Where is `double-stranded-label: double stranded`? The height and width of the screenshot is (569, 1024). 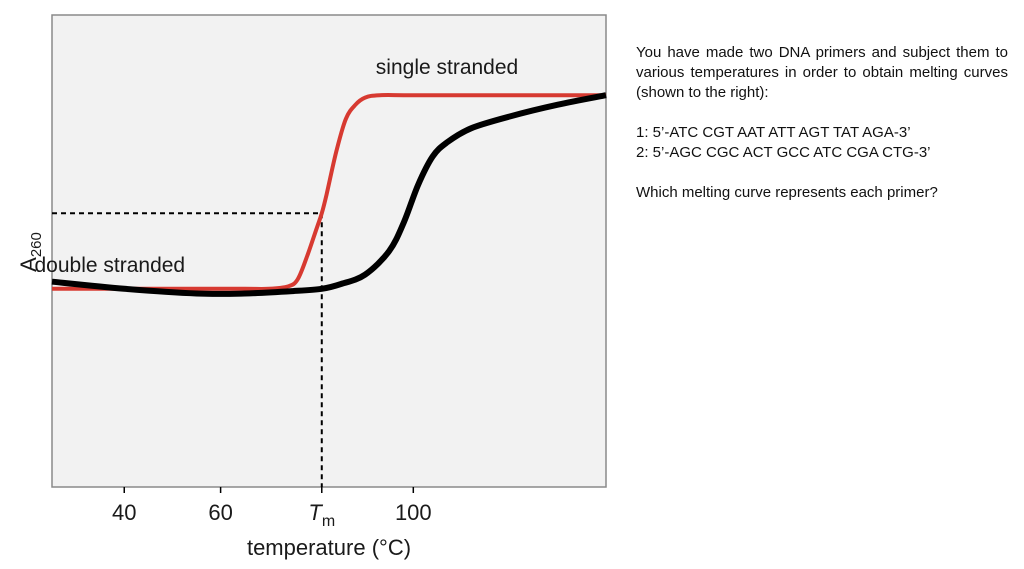 double-stranded-label: double stranded is located at coordinates (109, 265).